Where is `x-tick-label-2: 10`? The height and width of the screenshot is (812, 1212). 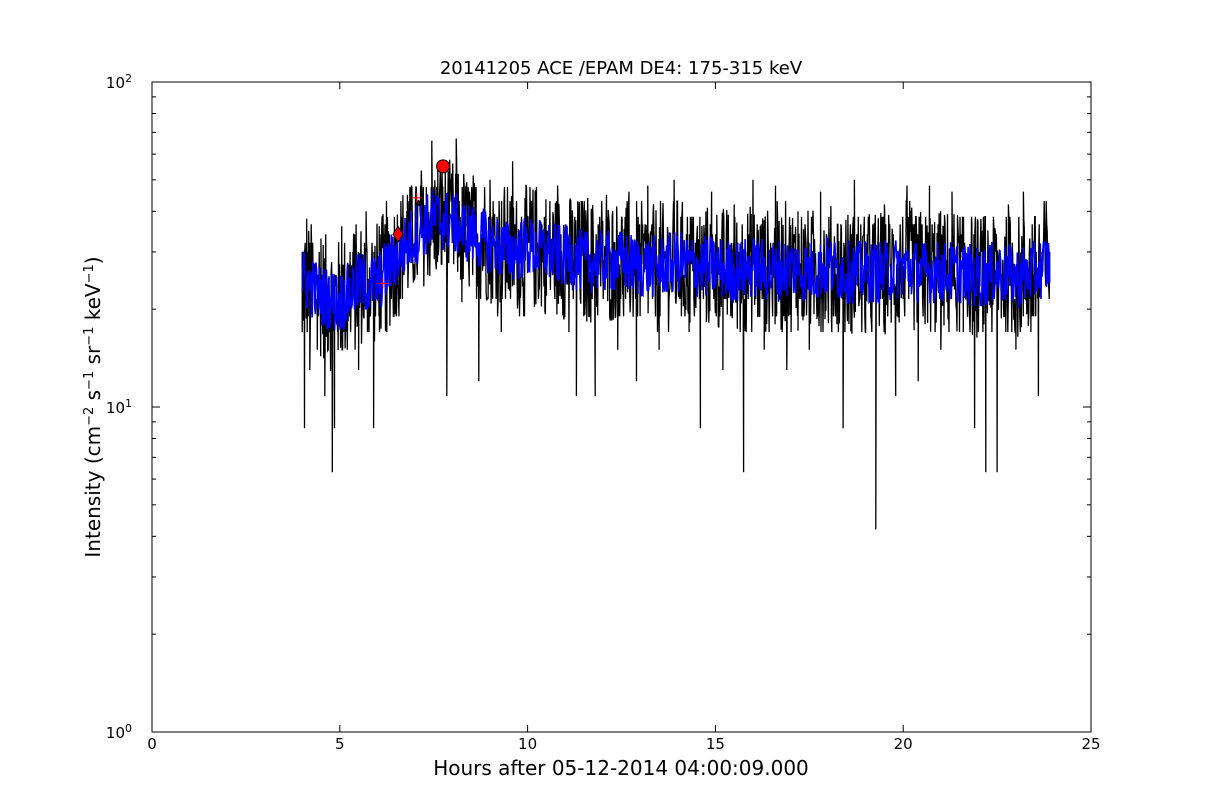
x-tick-label-2: 10 is located at coordinates (527, 744).